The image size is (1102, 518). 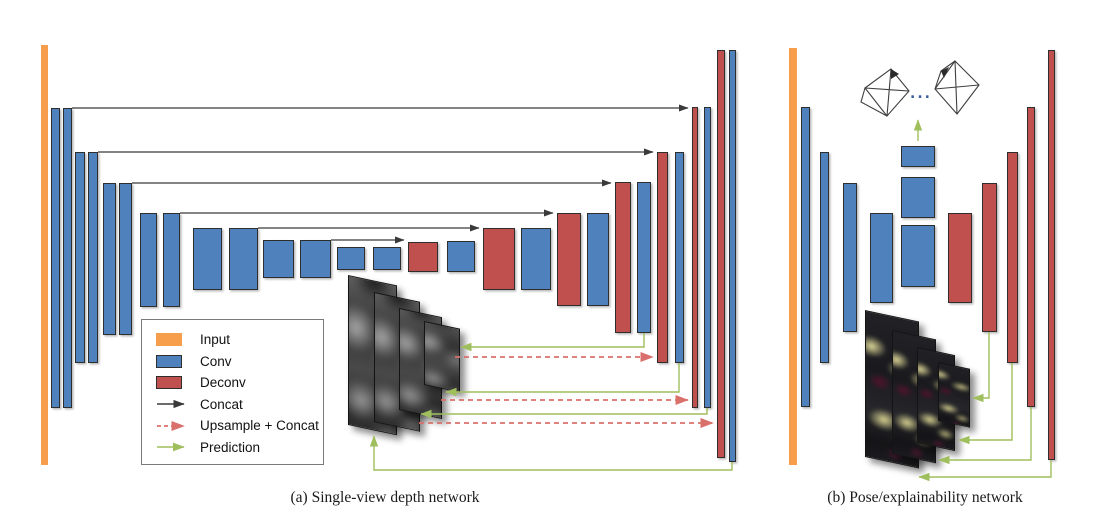 What do you see at coordinates (215, 340) in the screenshot?
I see `legend-label-input: Input` at bounding box center [215, 340].